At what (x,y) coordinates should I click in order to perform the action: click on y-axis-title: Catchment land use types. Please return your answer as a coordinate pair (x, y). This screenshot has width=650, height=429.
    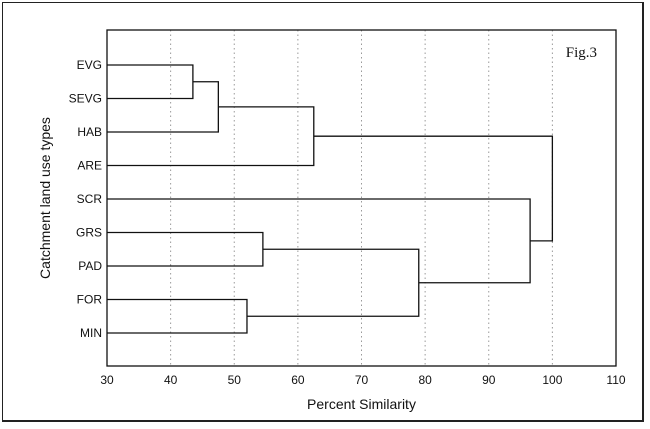
    Looking at the image, I should click on (45, 198).